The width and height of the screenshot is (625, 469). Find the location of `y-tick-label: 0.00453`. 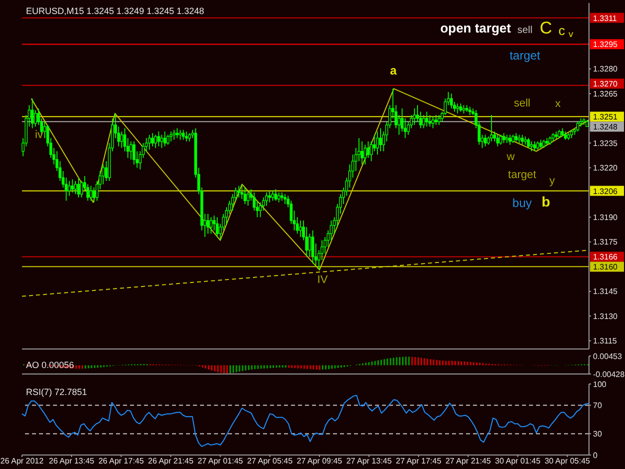

y-tick-label: 0.00453 is located at coordinates (607, 356).